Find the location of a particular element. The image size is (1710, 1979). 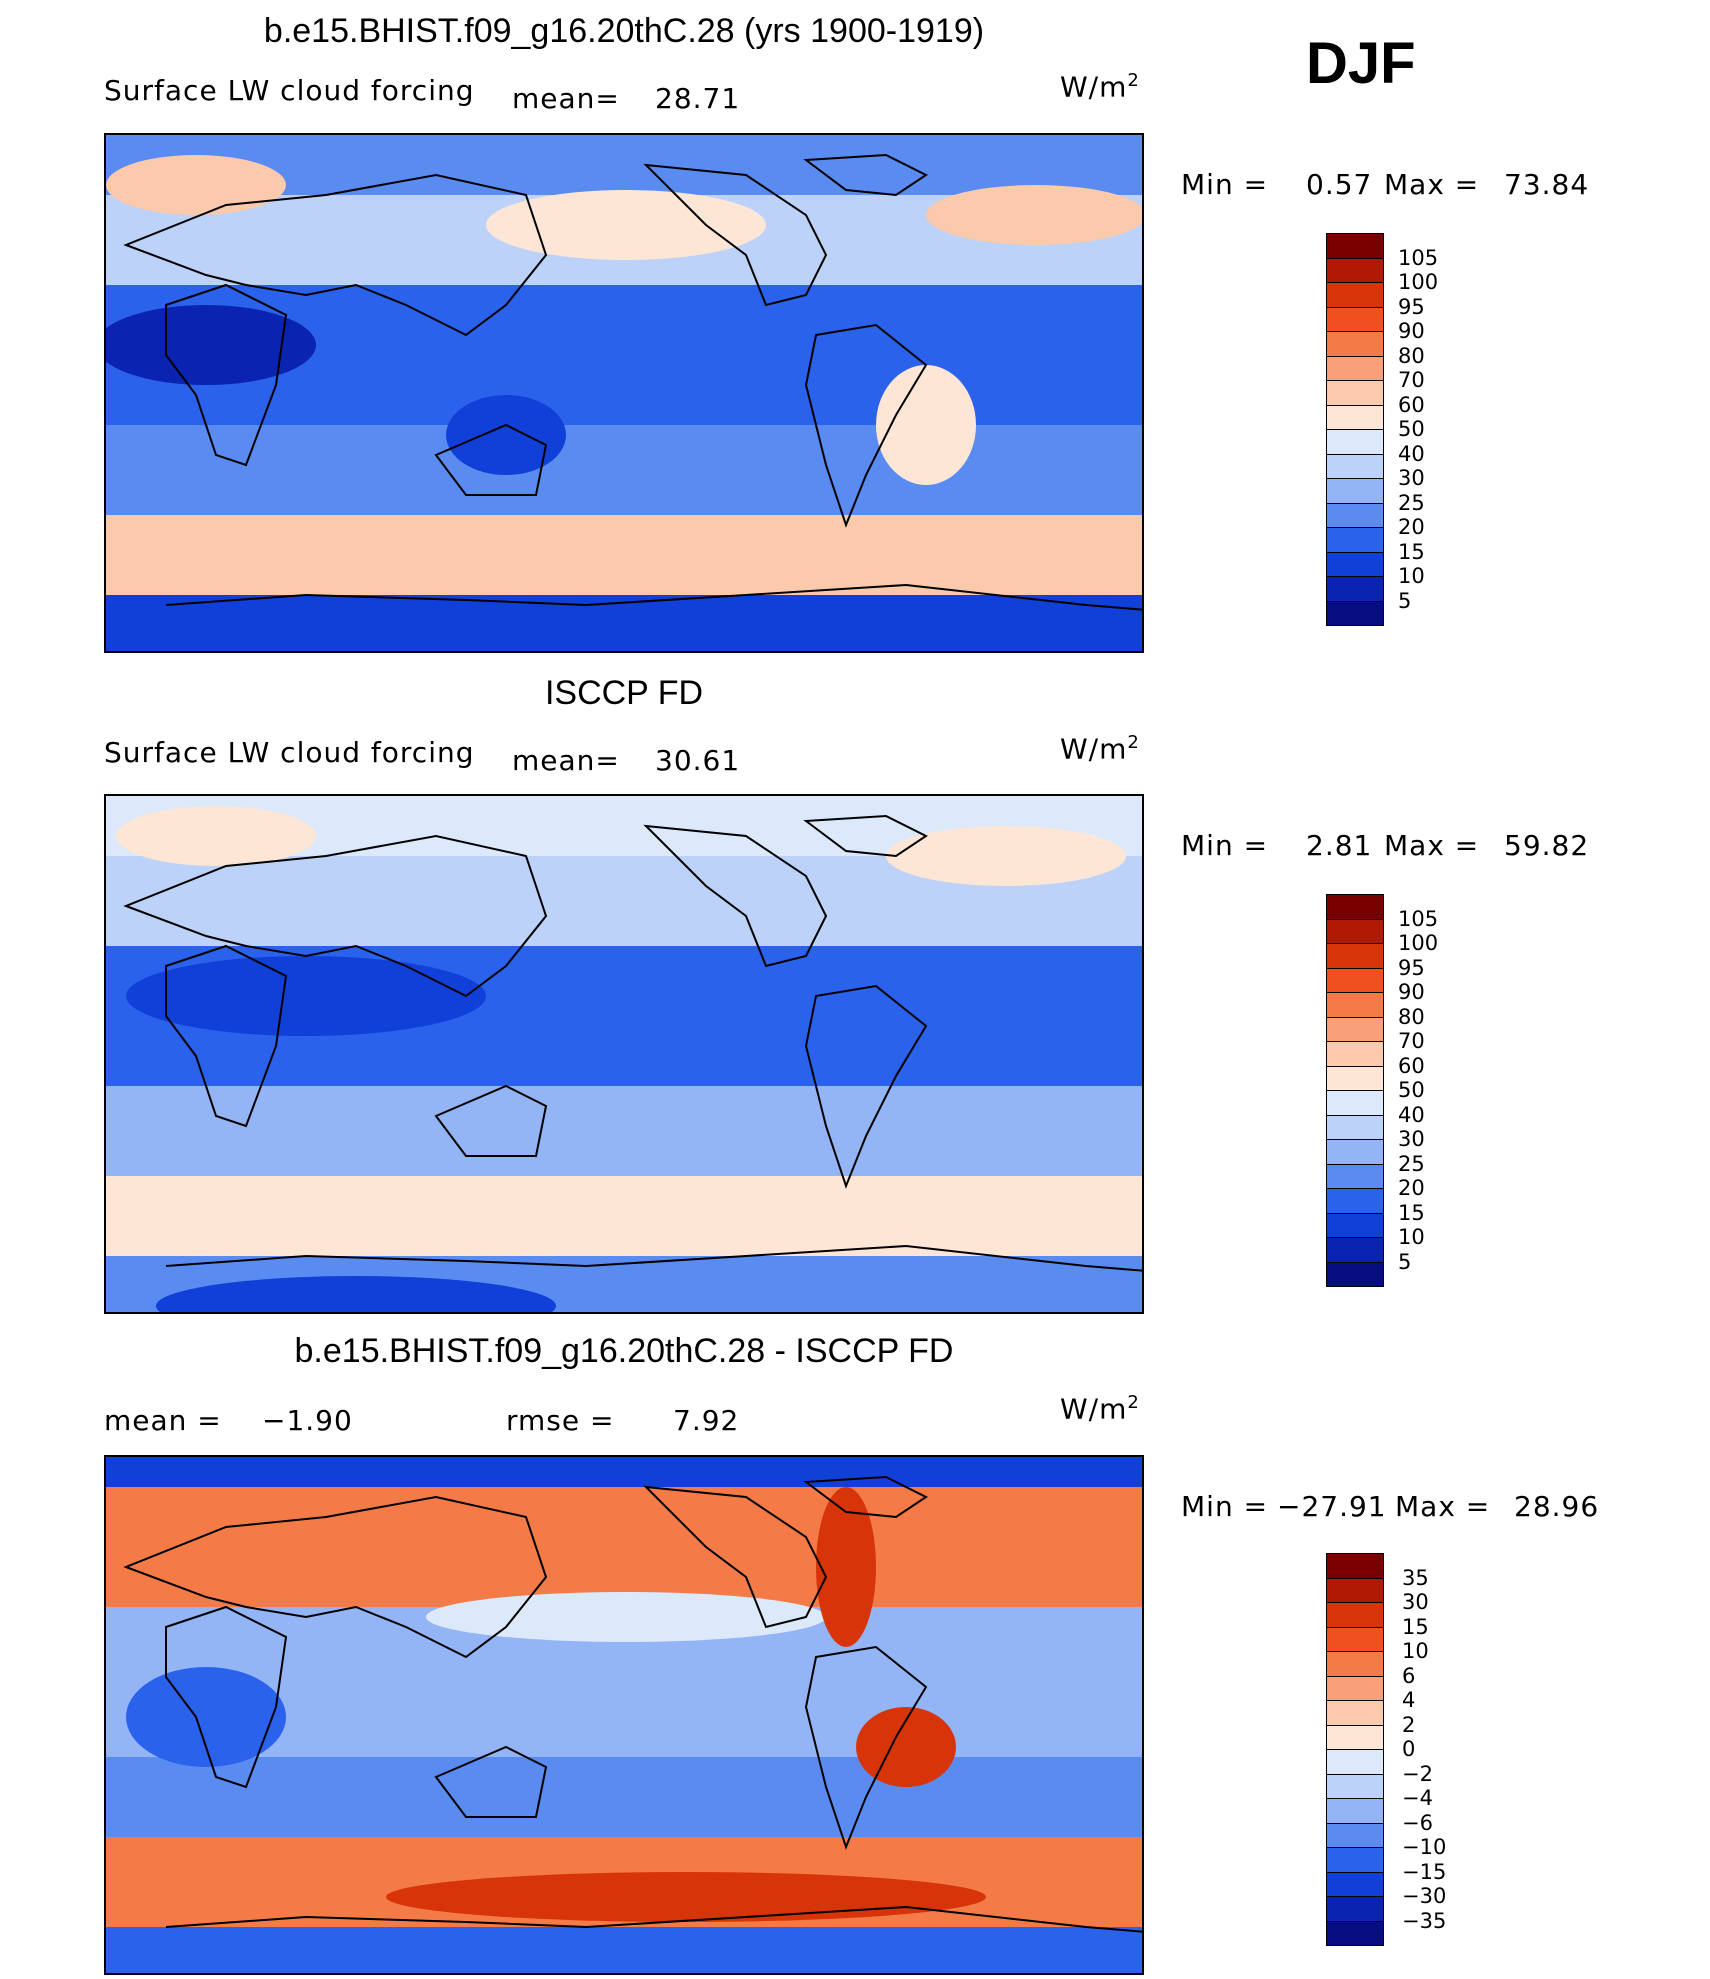

p2-band-southern-ocean is located at coordinates (624, 1216).